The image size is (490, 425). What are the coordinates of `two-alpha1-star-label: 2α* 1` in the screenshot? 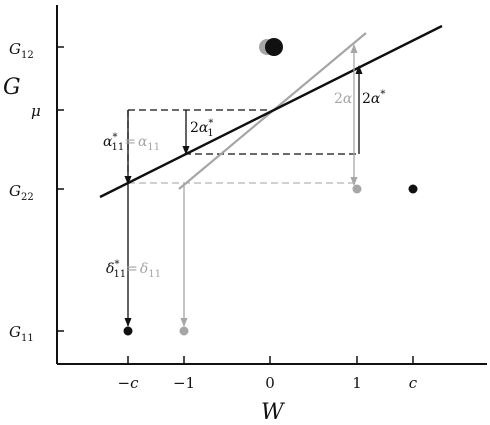 It's located at (202, 128).